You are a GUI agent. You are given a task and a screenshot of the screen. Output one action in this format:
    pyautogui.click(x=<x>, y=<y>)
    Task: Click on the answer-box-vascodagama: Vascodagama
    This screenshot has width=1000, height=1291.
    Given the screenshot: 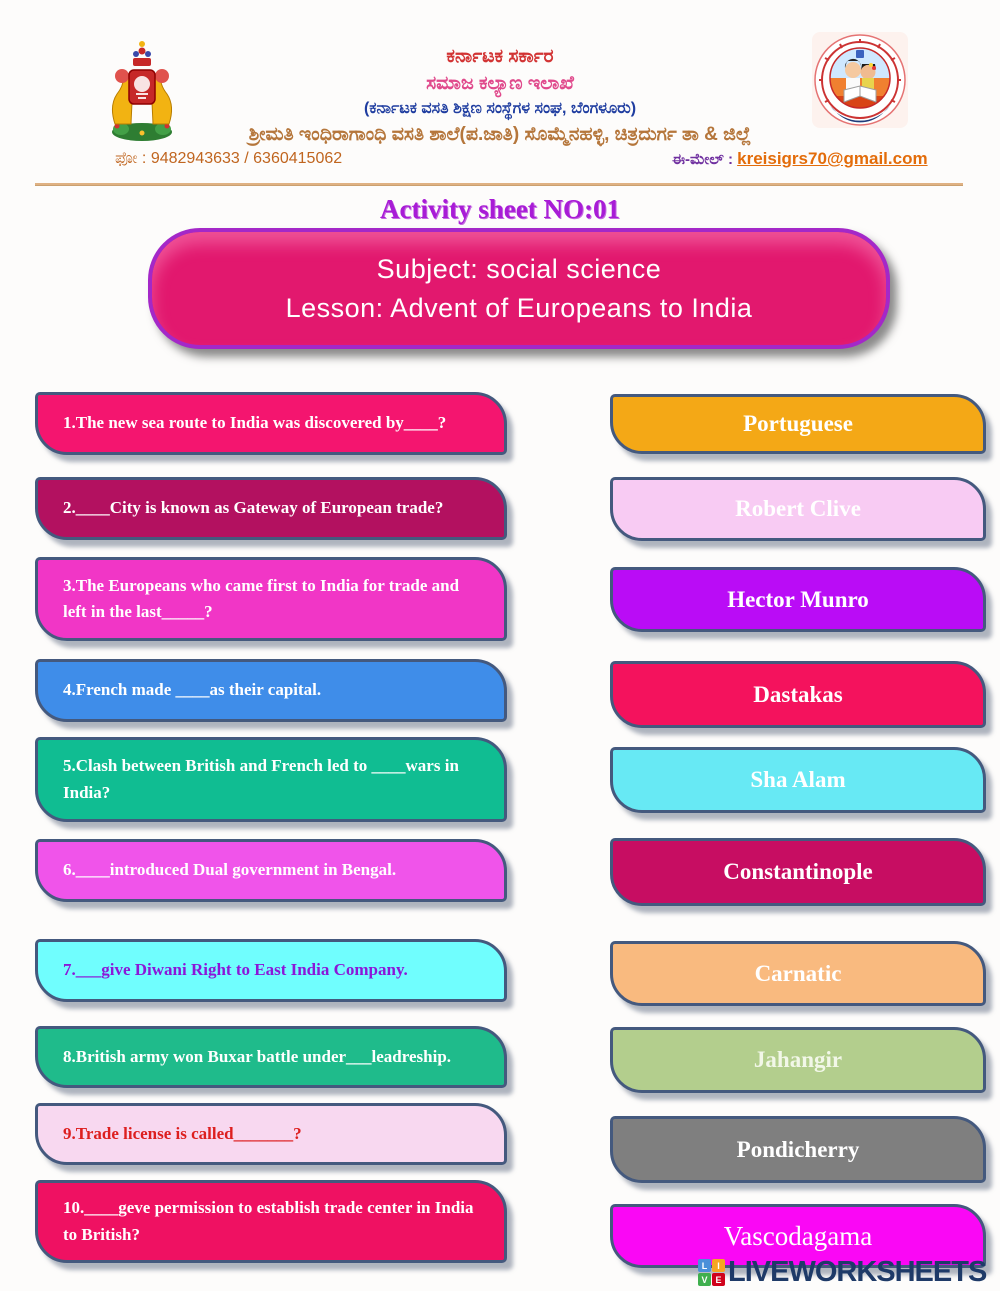 What is the action you would take?
    pyautogui.click(x=798, y=1236)
    